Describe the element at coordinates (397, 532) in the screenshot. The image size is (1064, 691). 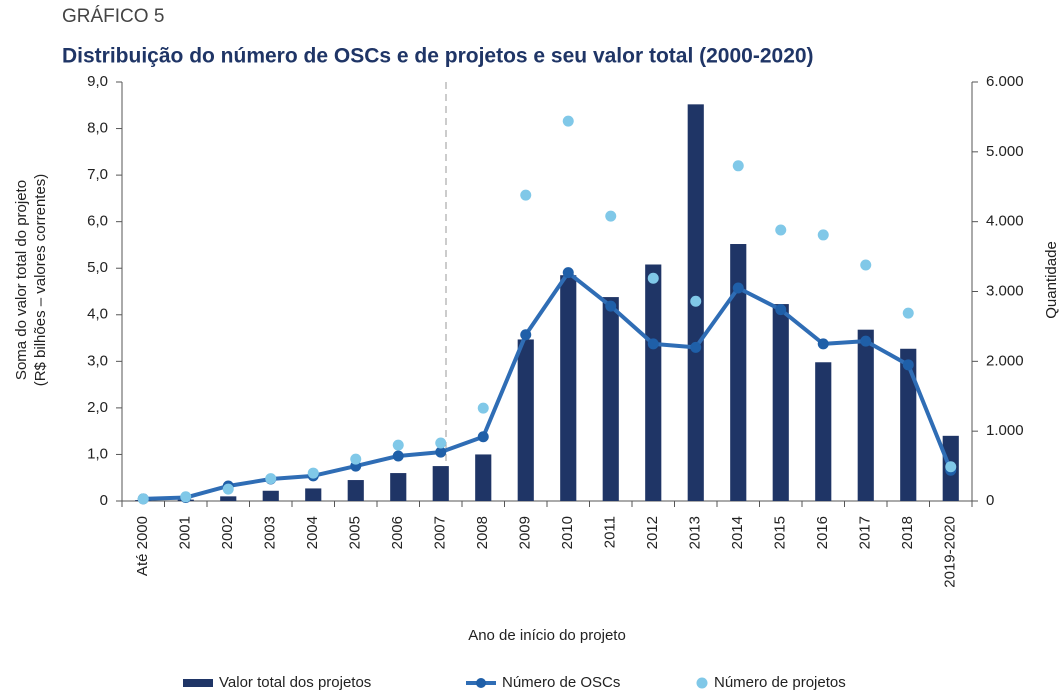
I see `x-tick-label: 2006` at that location.